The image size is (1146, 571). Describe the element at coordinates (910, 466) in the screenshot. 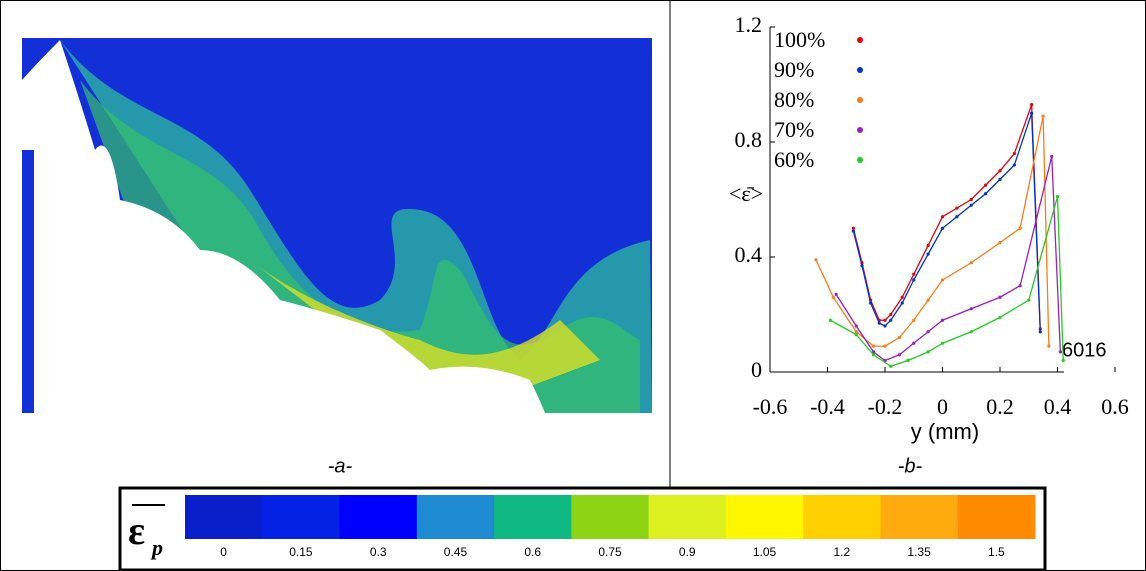

I see `caption: -b-` at that location.